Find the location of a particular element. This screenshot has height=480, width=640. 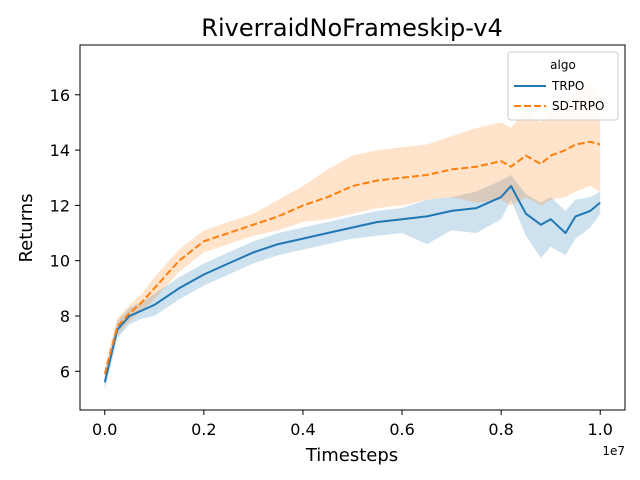

x-tick-label: 1.0 is located at coordinates (600, 429).